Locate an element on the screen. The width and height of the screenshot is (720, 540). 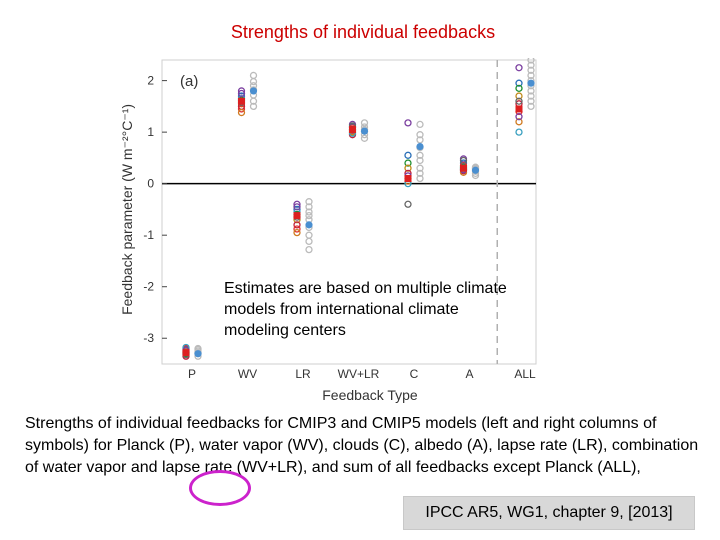
planck-highlight-ring is located at coordinates (220, 488).